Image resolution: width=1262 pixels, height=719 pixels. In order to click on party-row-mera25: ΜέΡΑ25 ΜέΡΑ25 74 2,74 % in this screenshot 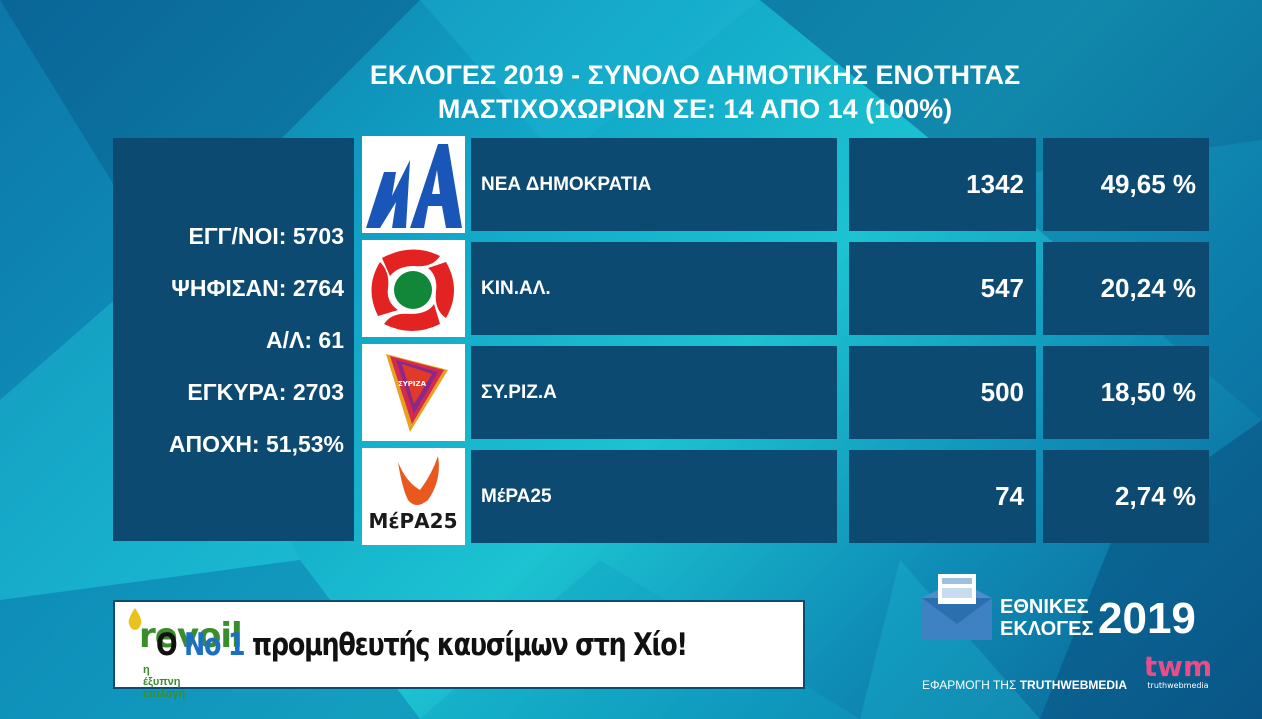, I will do `click(785, 496)`.